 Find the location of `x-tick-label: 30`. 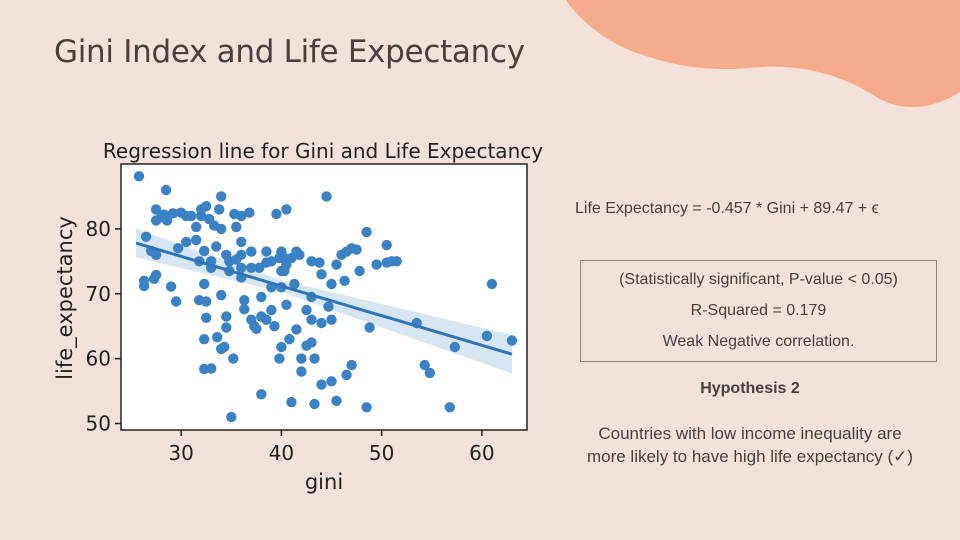

x-tick-label: 30 is located at coordinates (180, 453).